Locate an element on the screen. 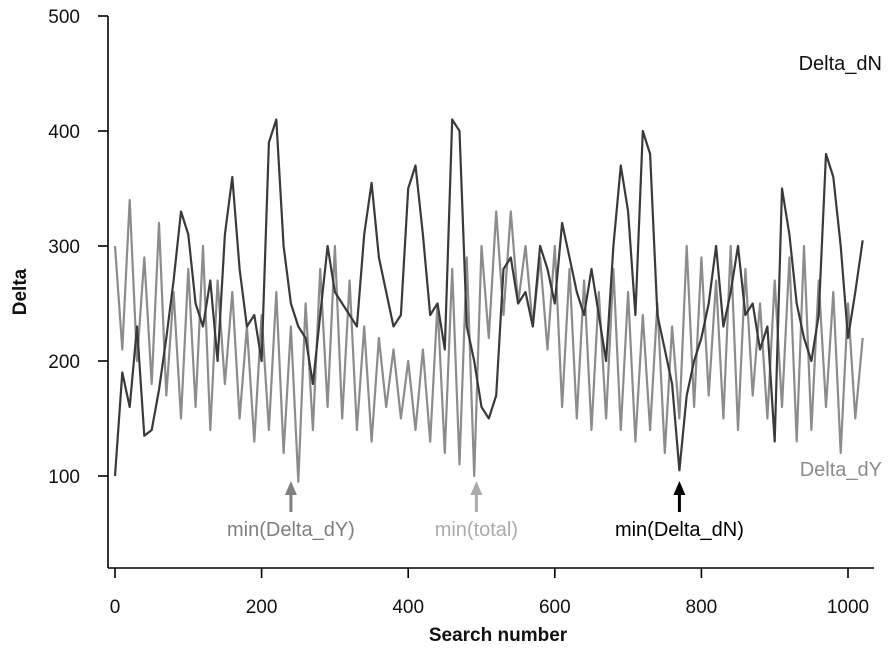 Image resolution: width=890 pixels, height=648 pixels. y-tick-label: 100 is located at coordinates (64, 477).